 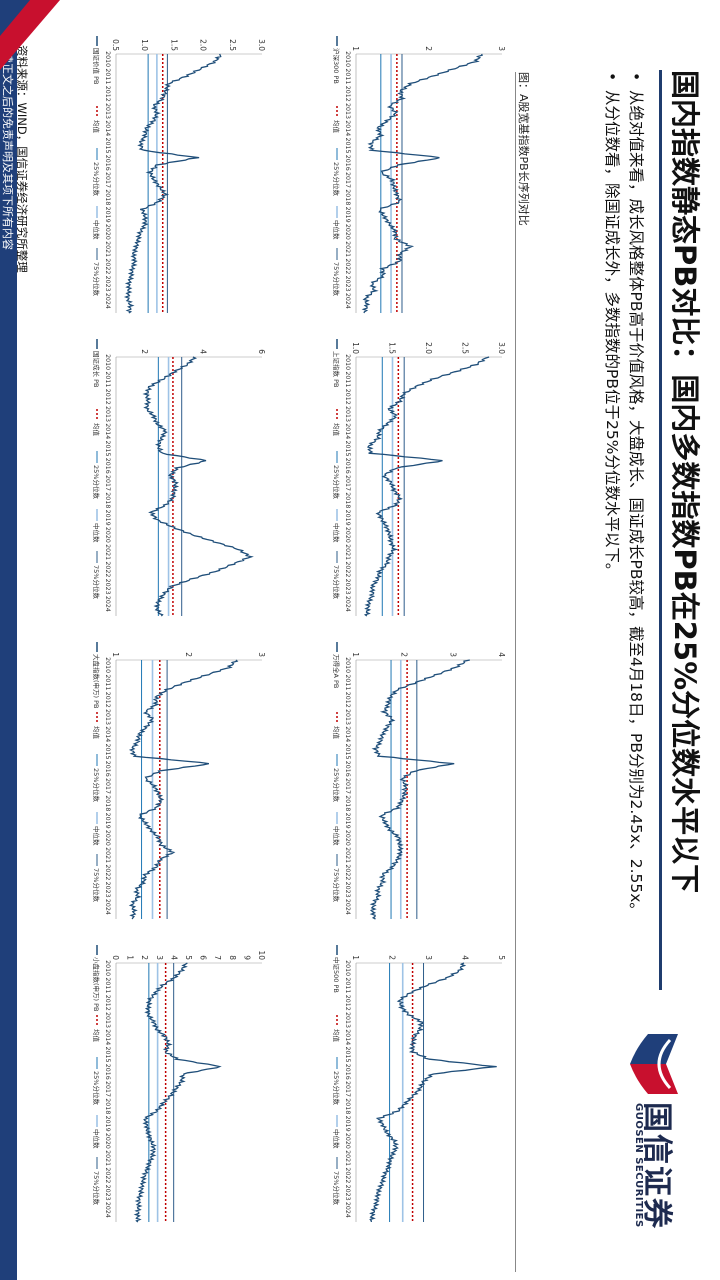 What do you see at coordinates (653, 1150) in the screenshot?
I see `logo: 国信证券 GUOSEN SECURITIES` at bounding box center [653, 1150].